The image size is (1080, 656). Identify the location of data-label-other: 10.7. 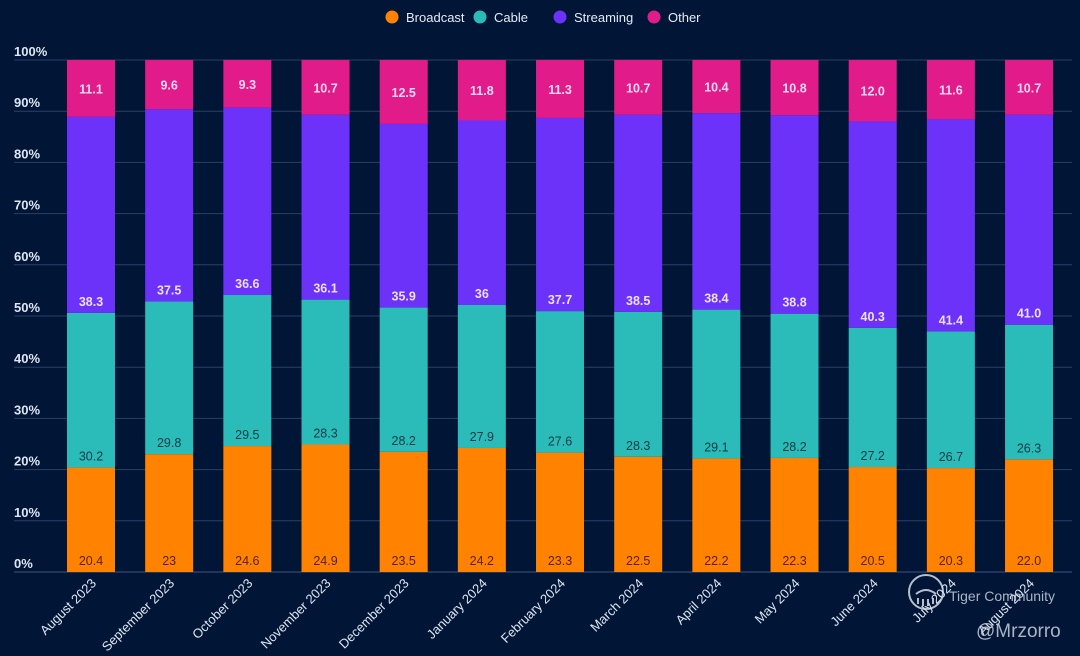
(325, 88).